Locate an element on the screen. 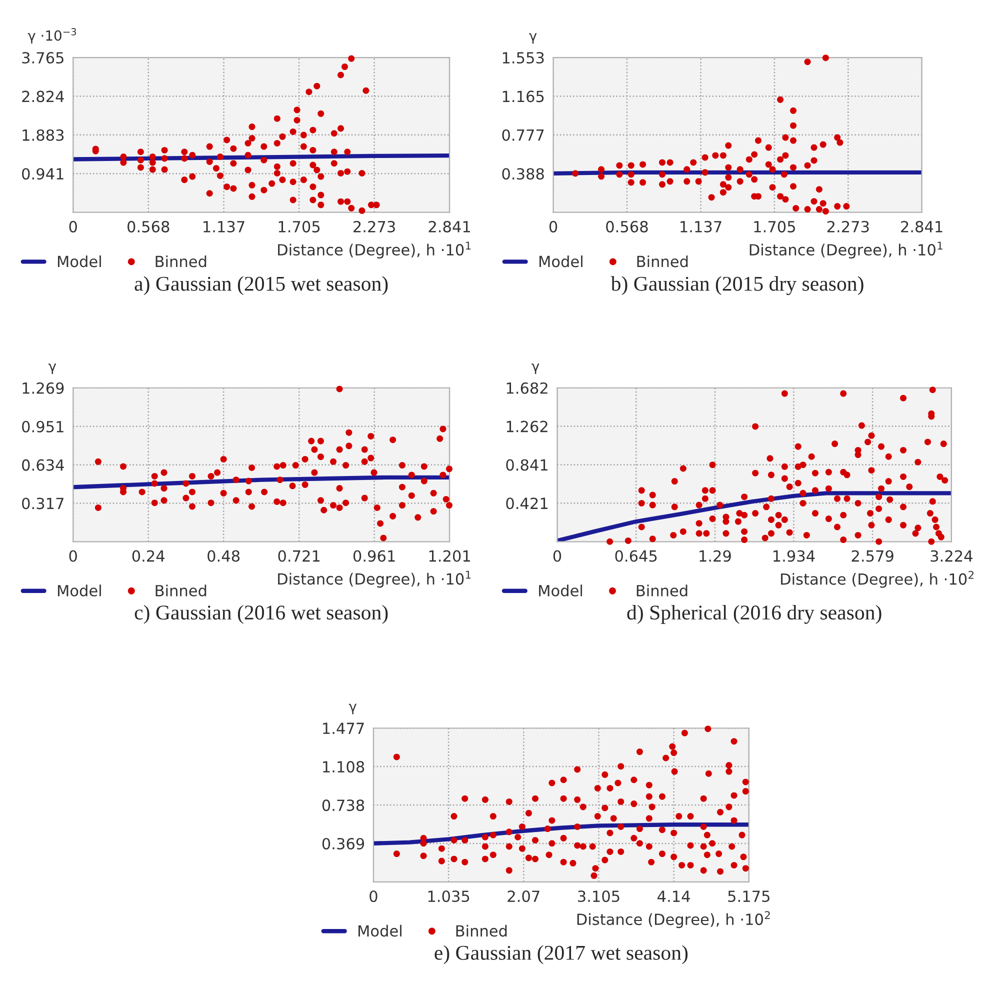 The height and width of the screenshot is (992, 988). x-tick-label: 1.29 is located at coordinates (715, 556).